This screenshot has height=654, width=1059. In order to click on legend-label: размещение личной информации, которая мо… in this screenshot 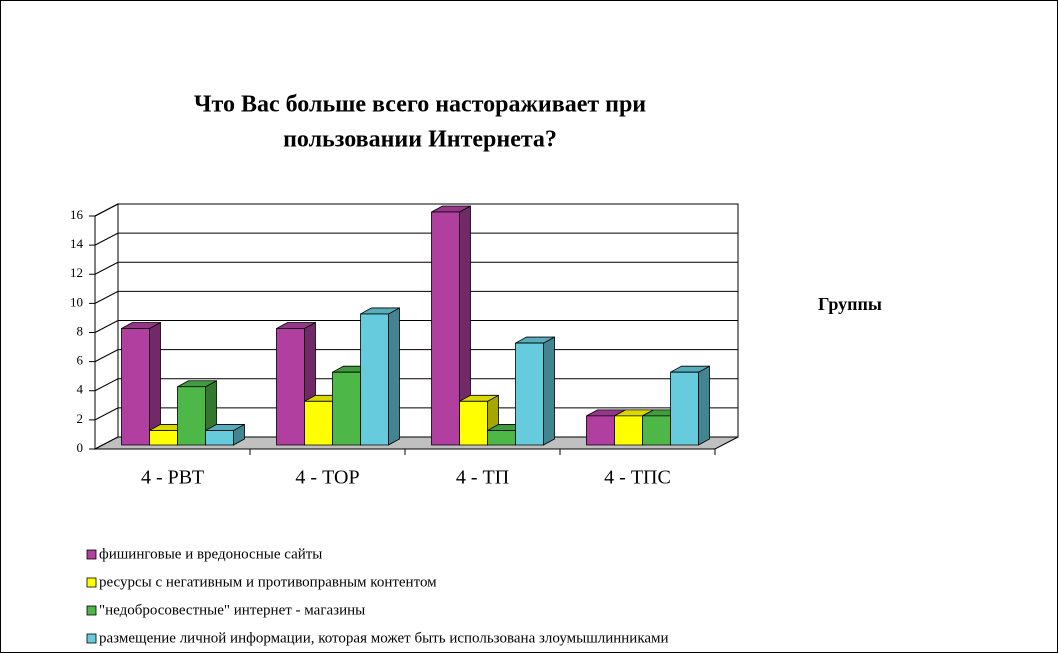, I will do `click(384, 638)`.